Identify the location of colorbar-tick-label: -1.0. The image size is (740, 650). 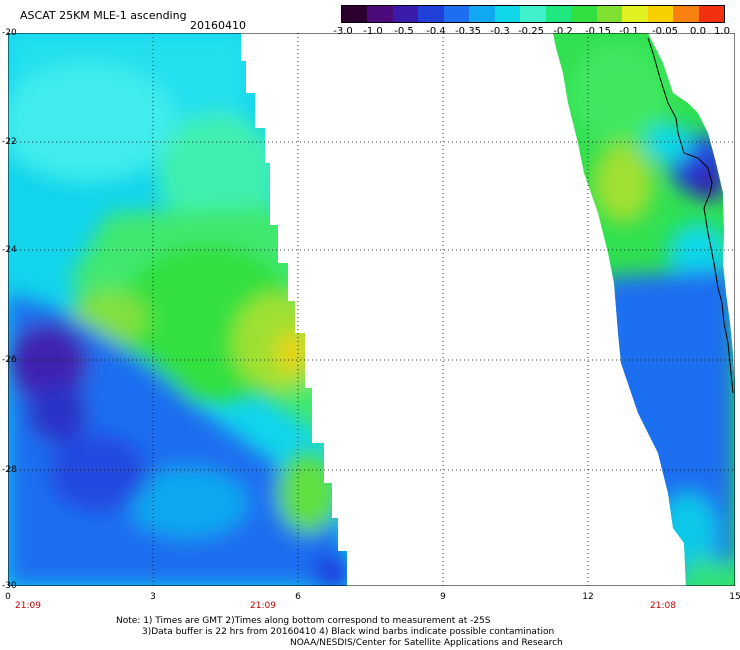
(373, 31).